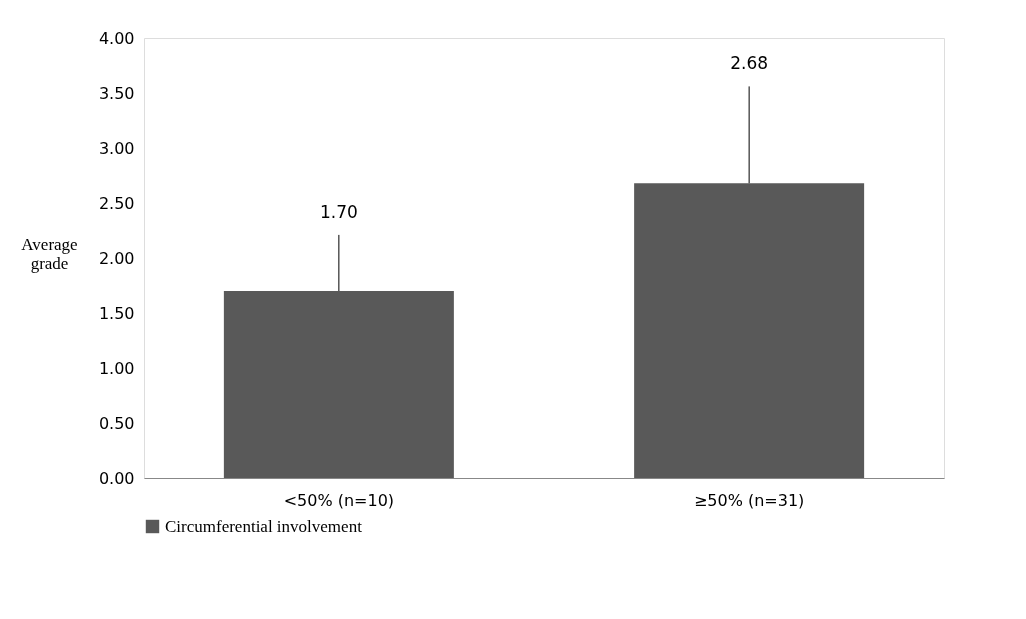  I want to click on y-tick-label: 1.50, so click(116, 313).